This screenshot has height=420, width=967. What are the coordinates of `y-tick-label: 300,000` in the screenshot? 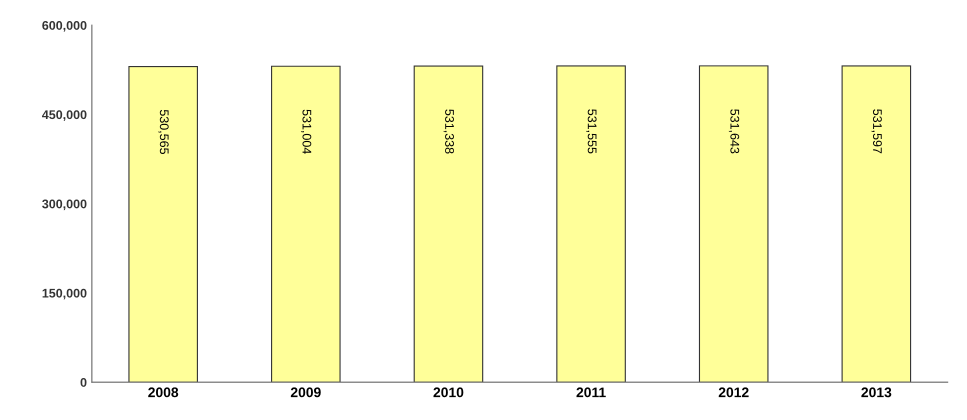 It's located at (64, 205).